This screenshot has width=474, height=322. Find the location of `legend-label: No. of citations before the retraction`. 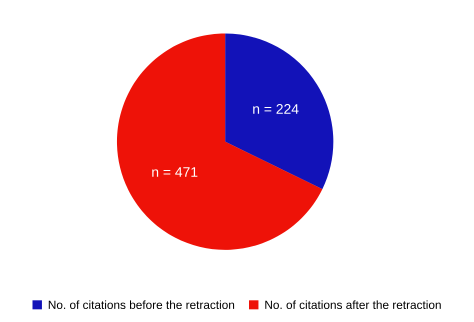

legend-label: No. of citations before the retraction is located at coordinates (141, 305).